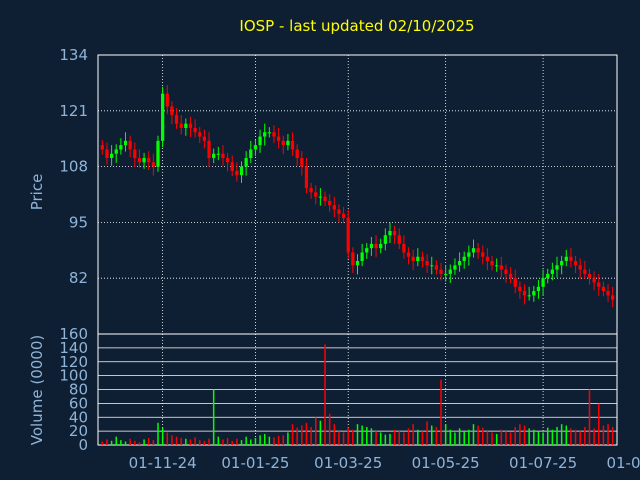 This screenshot has width=640, height=480. What do you see at coordinates (83, 445) in the screenshot?
I see `volume-tick-label: 0` at bounding box center [83, 445].